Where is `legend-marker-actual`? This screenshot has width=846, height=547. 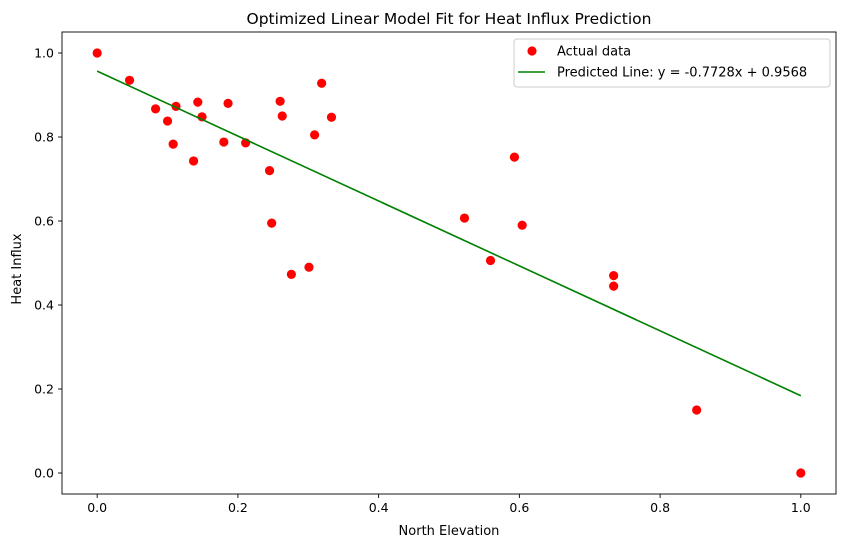
legend-marker-actual is located at coordinates (532, 51).